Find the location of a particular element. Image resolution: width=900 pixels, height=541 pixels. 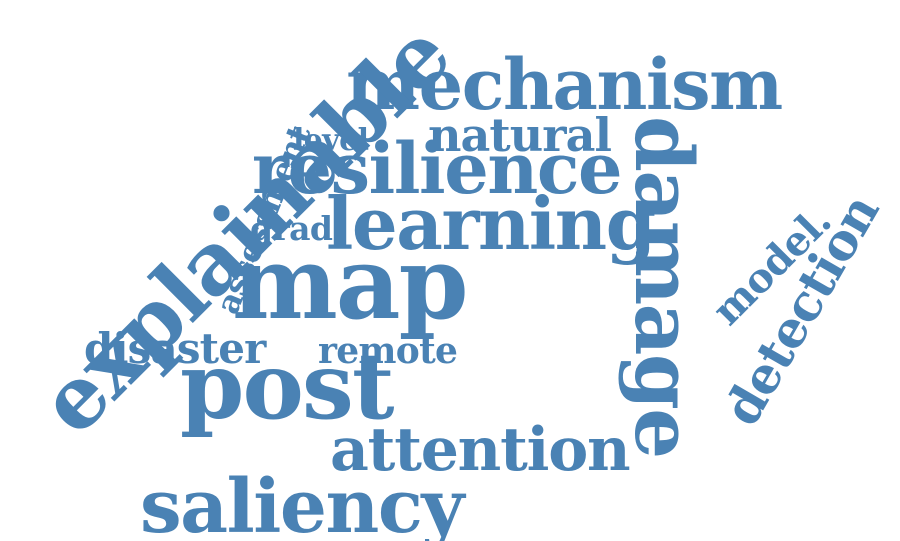

word-remote: disaster is located at coordinates (175, 348).